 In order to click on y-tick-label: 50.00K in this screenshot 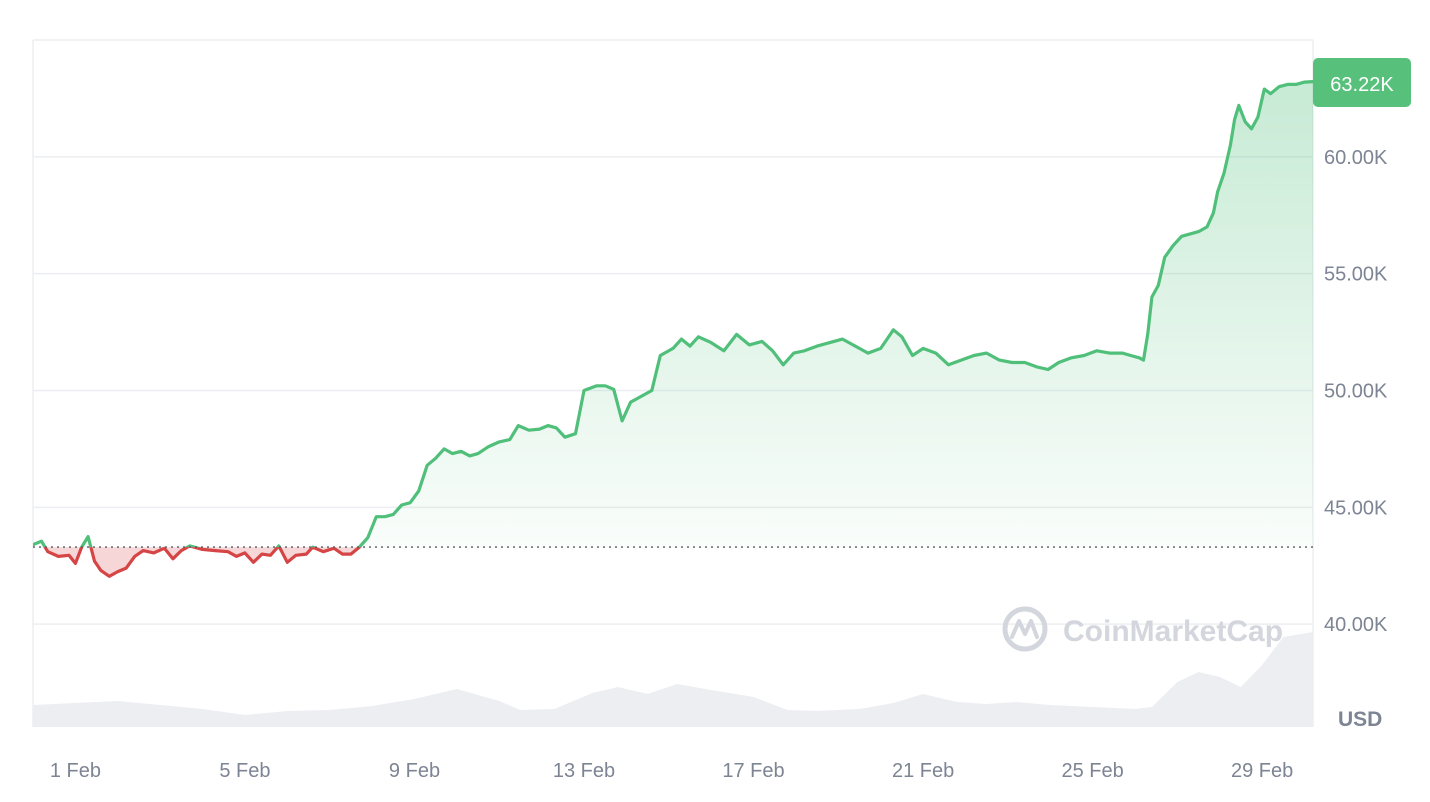, I will do `click(1356, 392)`.